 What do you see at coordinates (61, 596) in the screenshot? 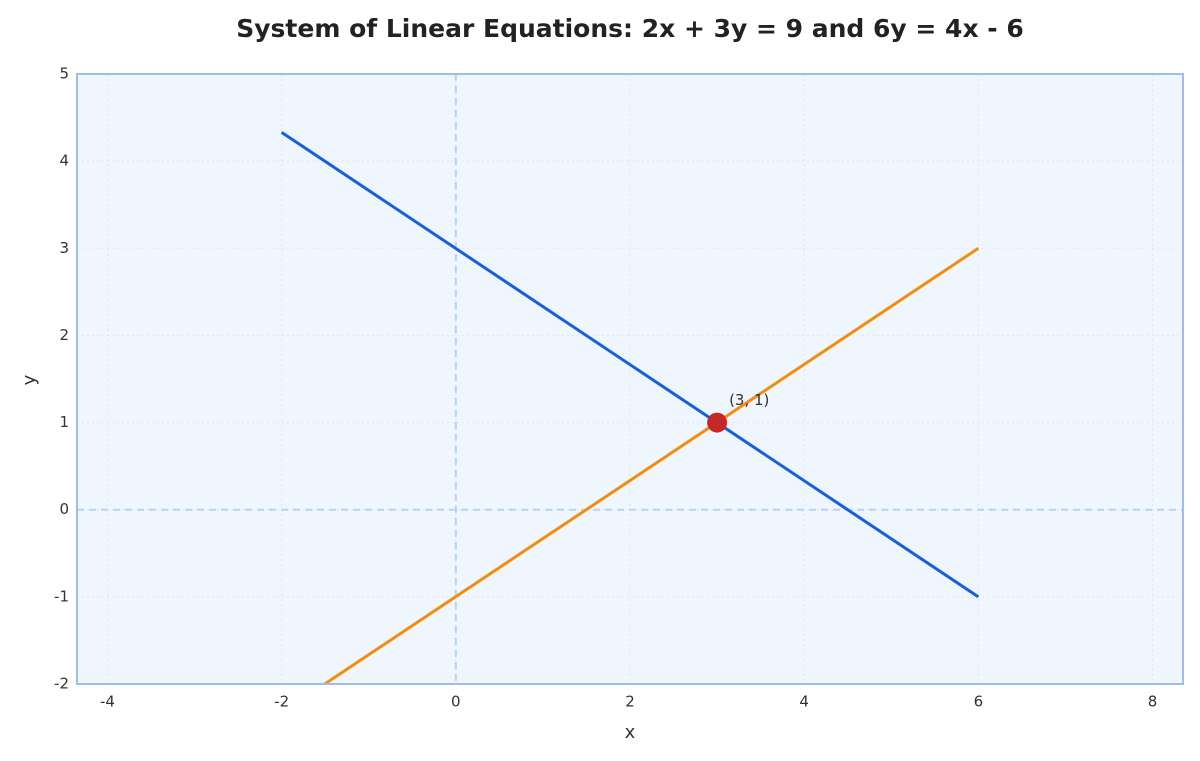
I see `y-tick-label: -1` at bounding box center [61, 596].